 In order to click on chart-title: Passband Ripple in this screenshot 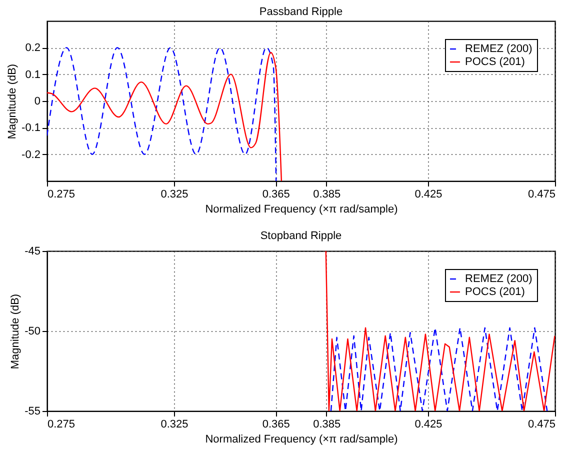, I will do `click(301, 12)`.